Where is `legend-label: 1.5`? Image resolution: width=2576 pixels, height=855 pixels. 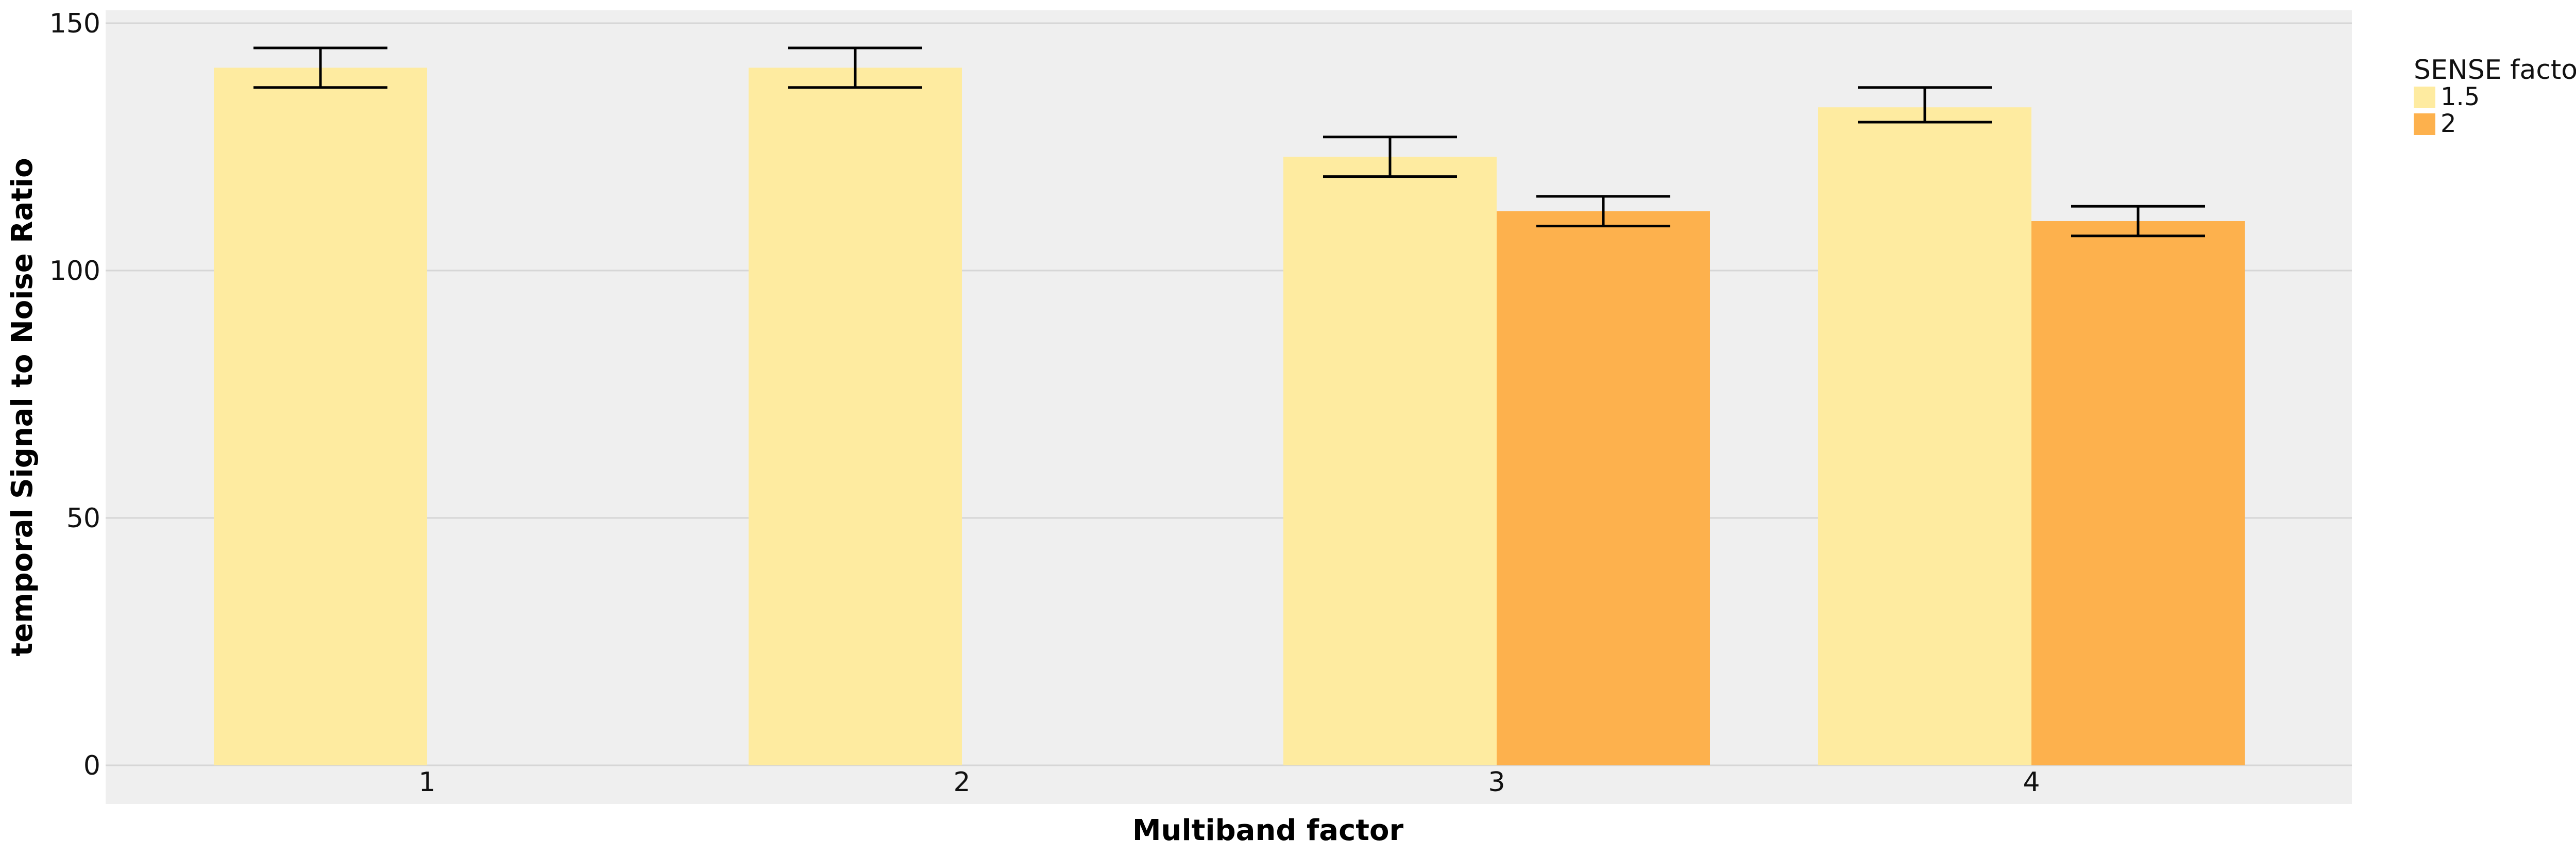
legend-label: 1.5 is located at coordinates (2460, 96).